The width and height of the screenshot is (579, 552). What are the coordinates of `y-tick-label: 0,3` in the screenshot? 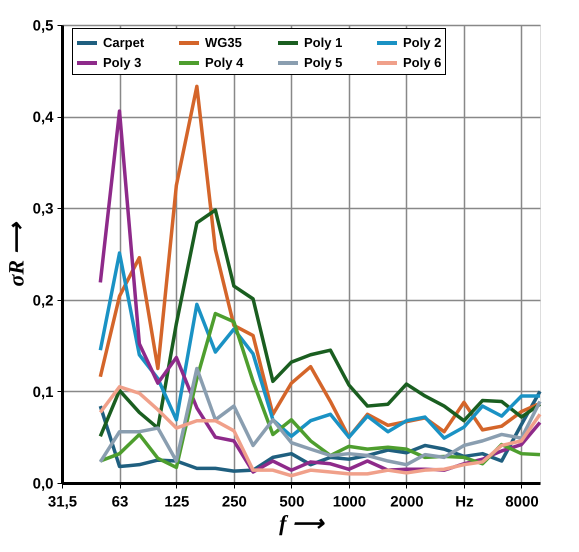 It's located at (43, 209).